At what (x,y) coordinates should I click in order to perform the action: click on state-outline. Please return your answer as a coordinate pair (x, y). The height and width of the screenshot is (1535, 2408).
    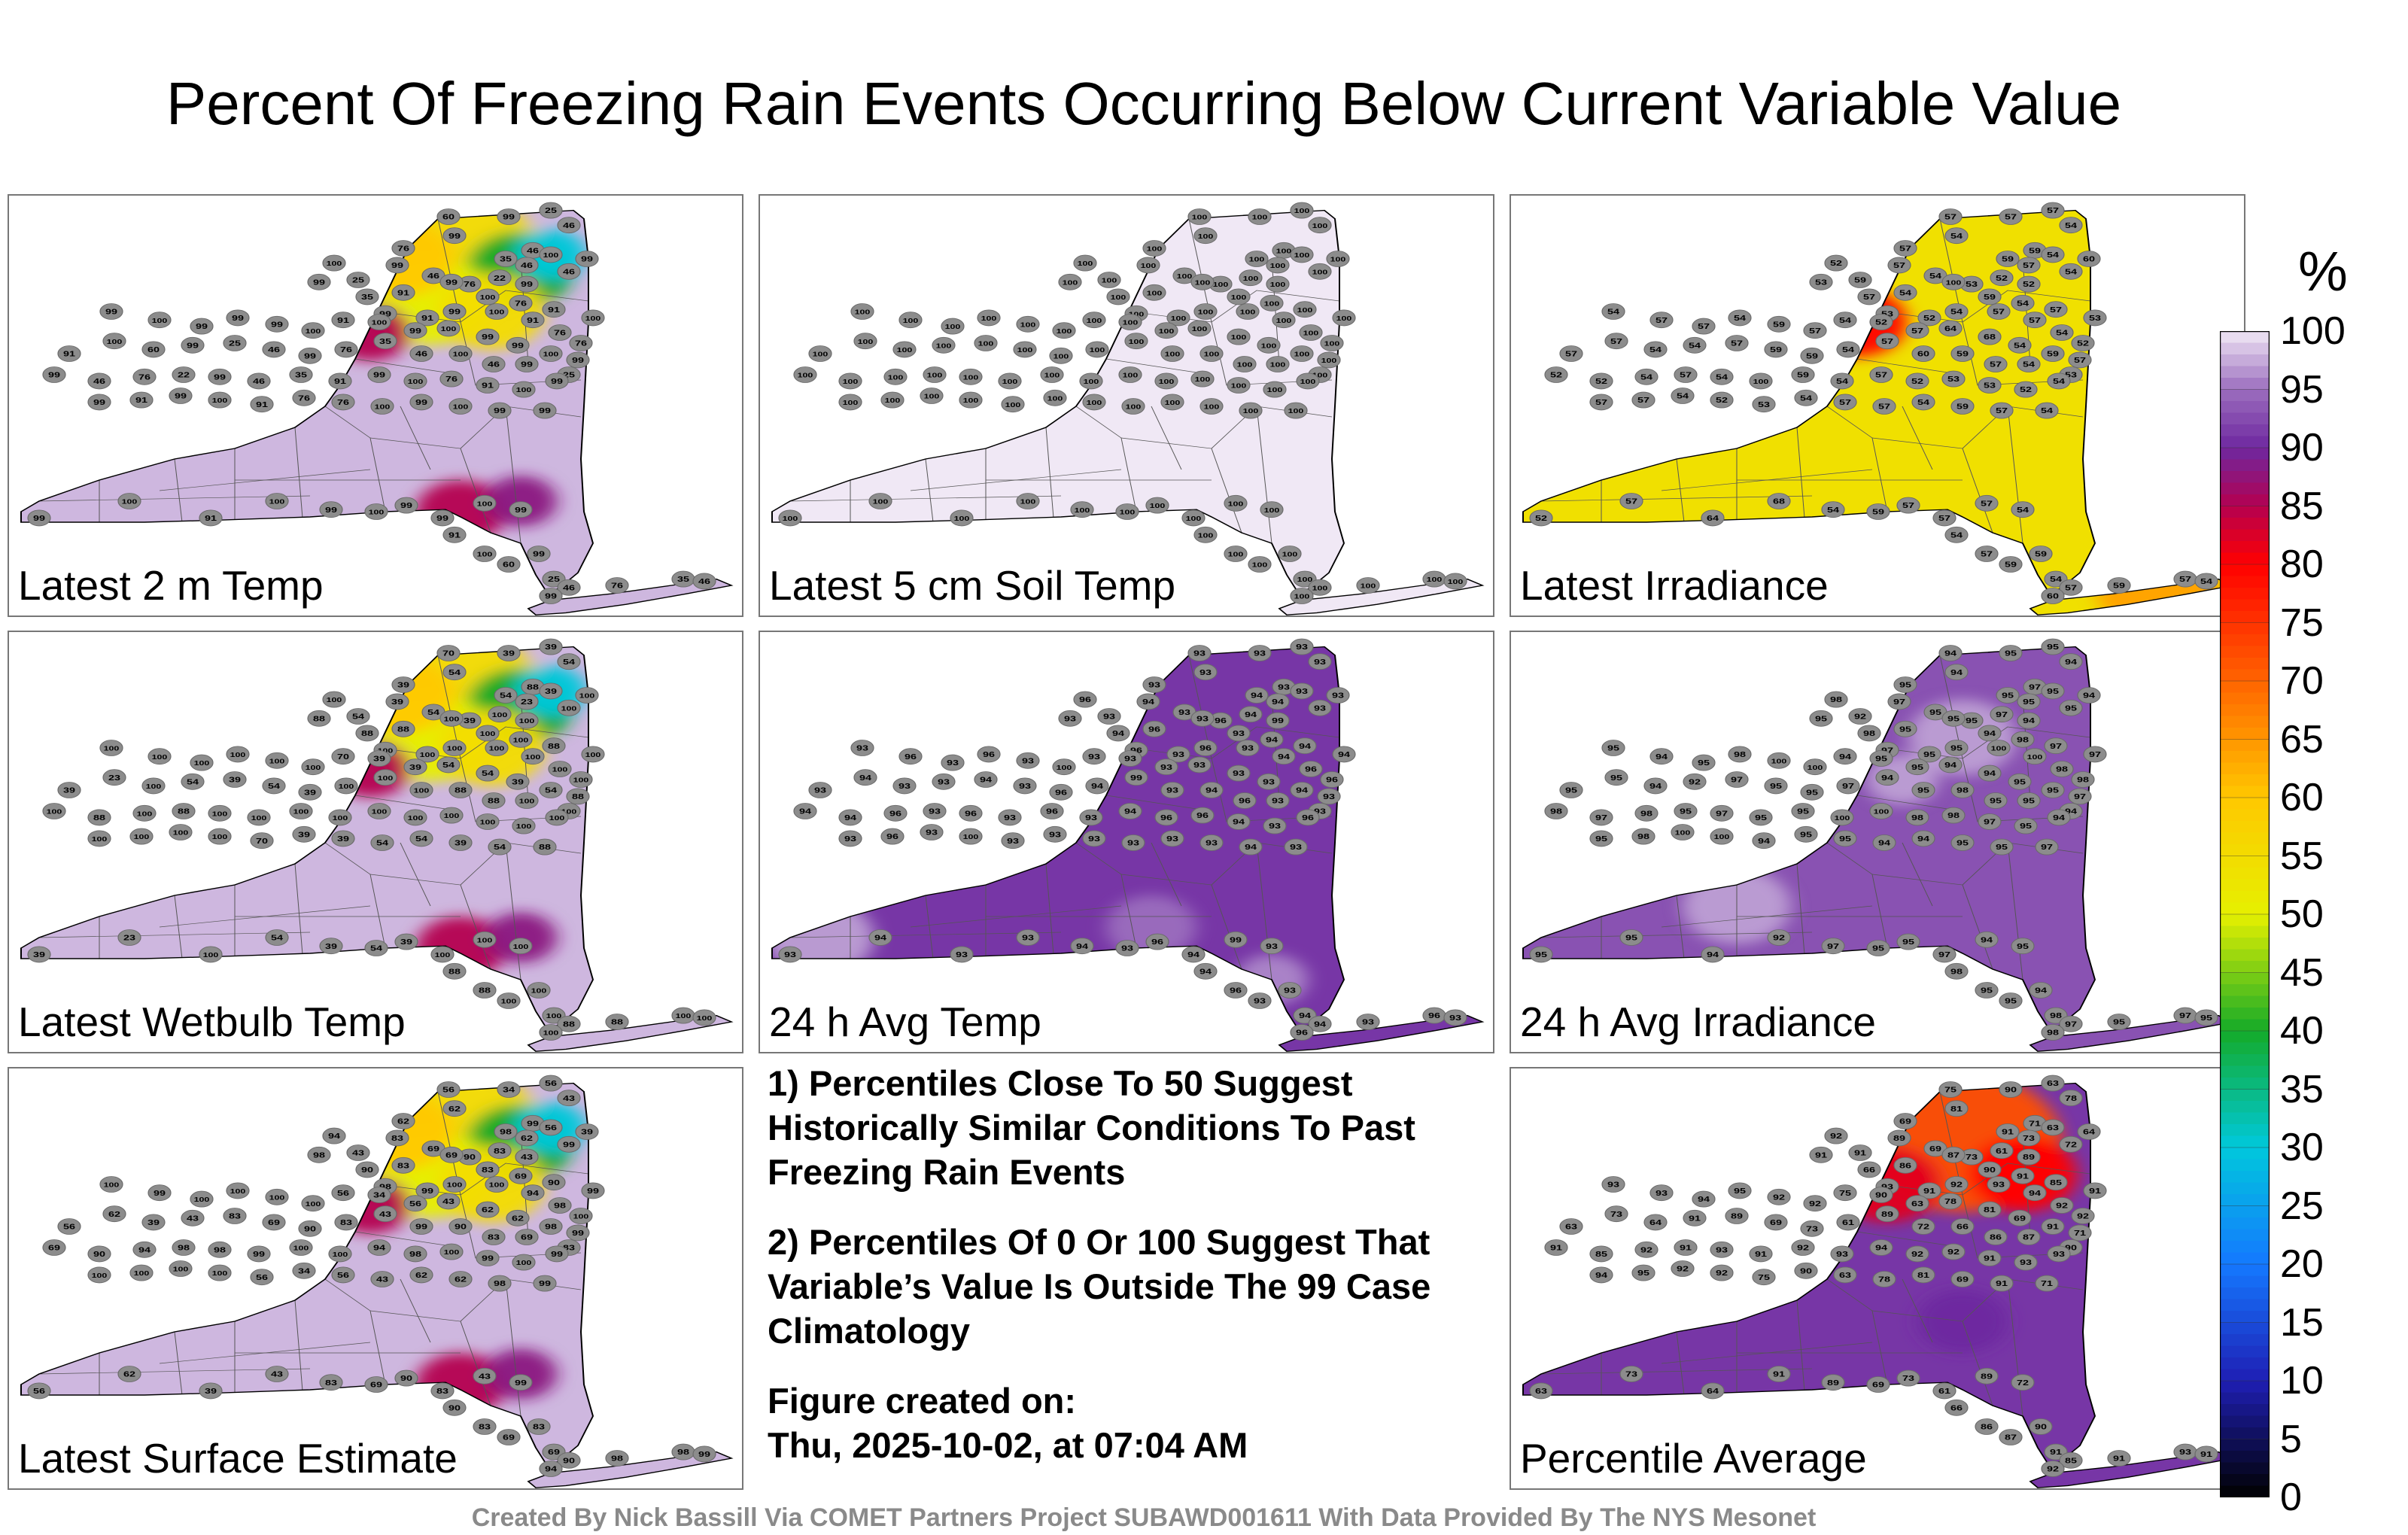
    Looking at the image, I should click on (1809, 1275).